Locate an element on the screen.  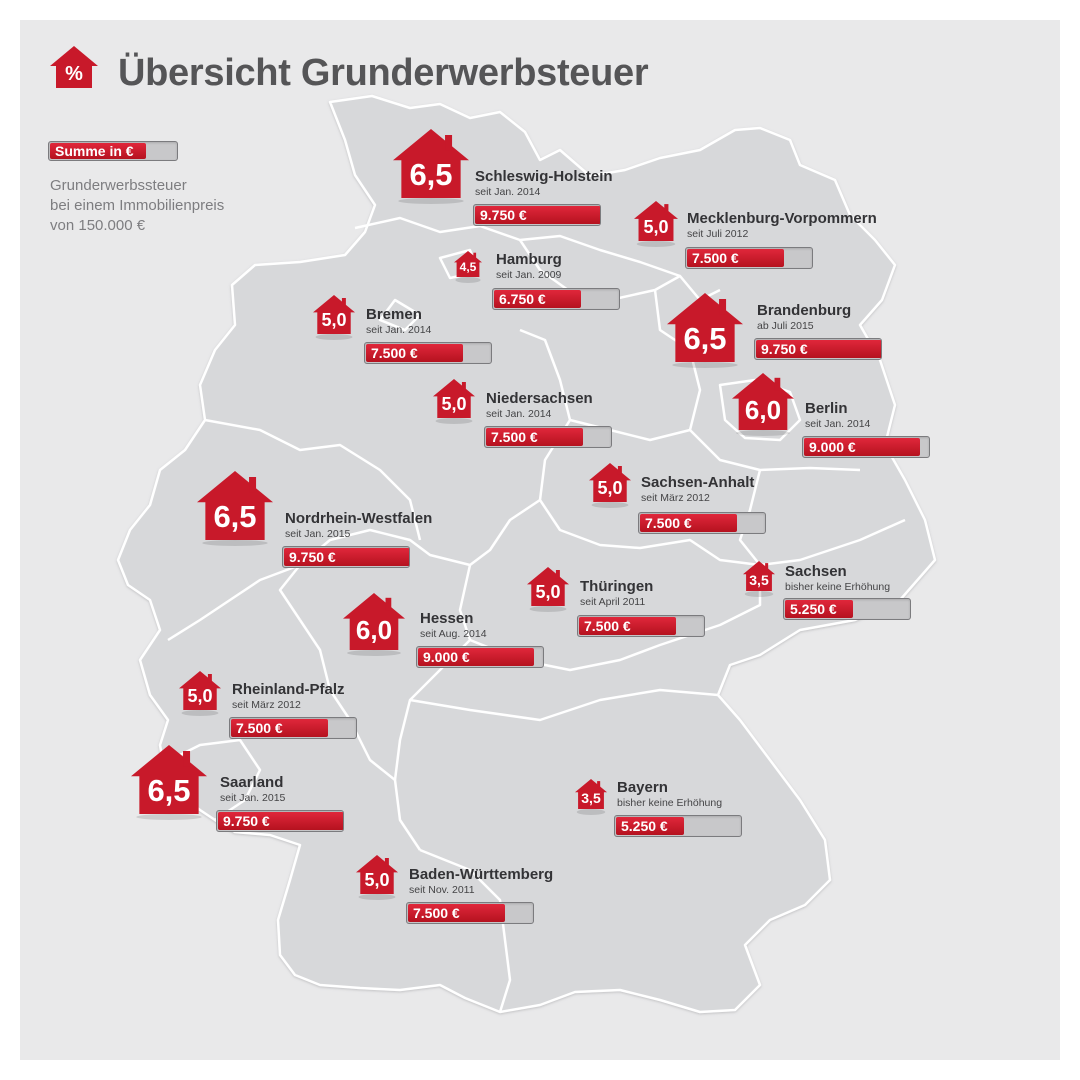
state-name: Rheinland-Pfalz is located at coordinates (288, 689).